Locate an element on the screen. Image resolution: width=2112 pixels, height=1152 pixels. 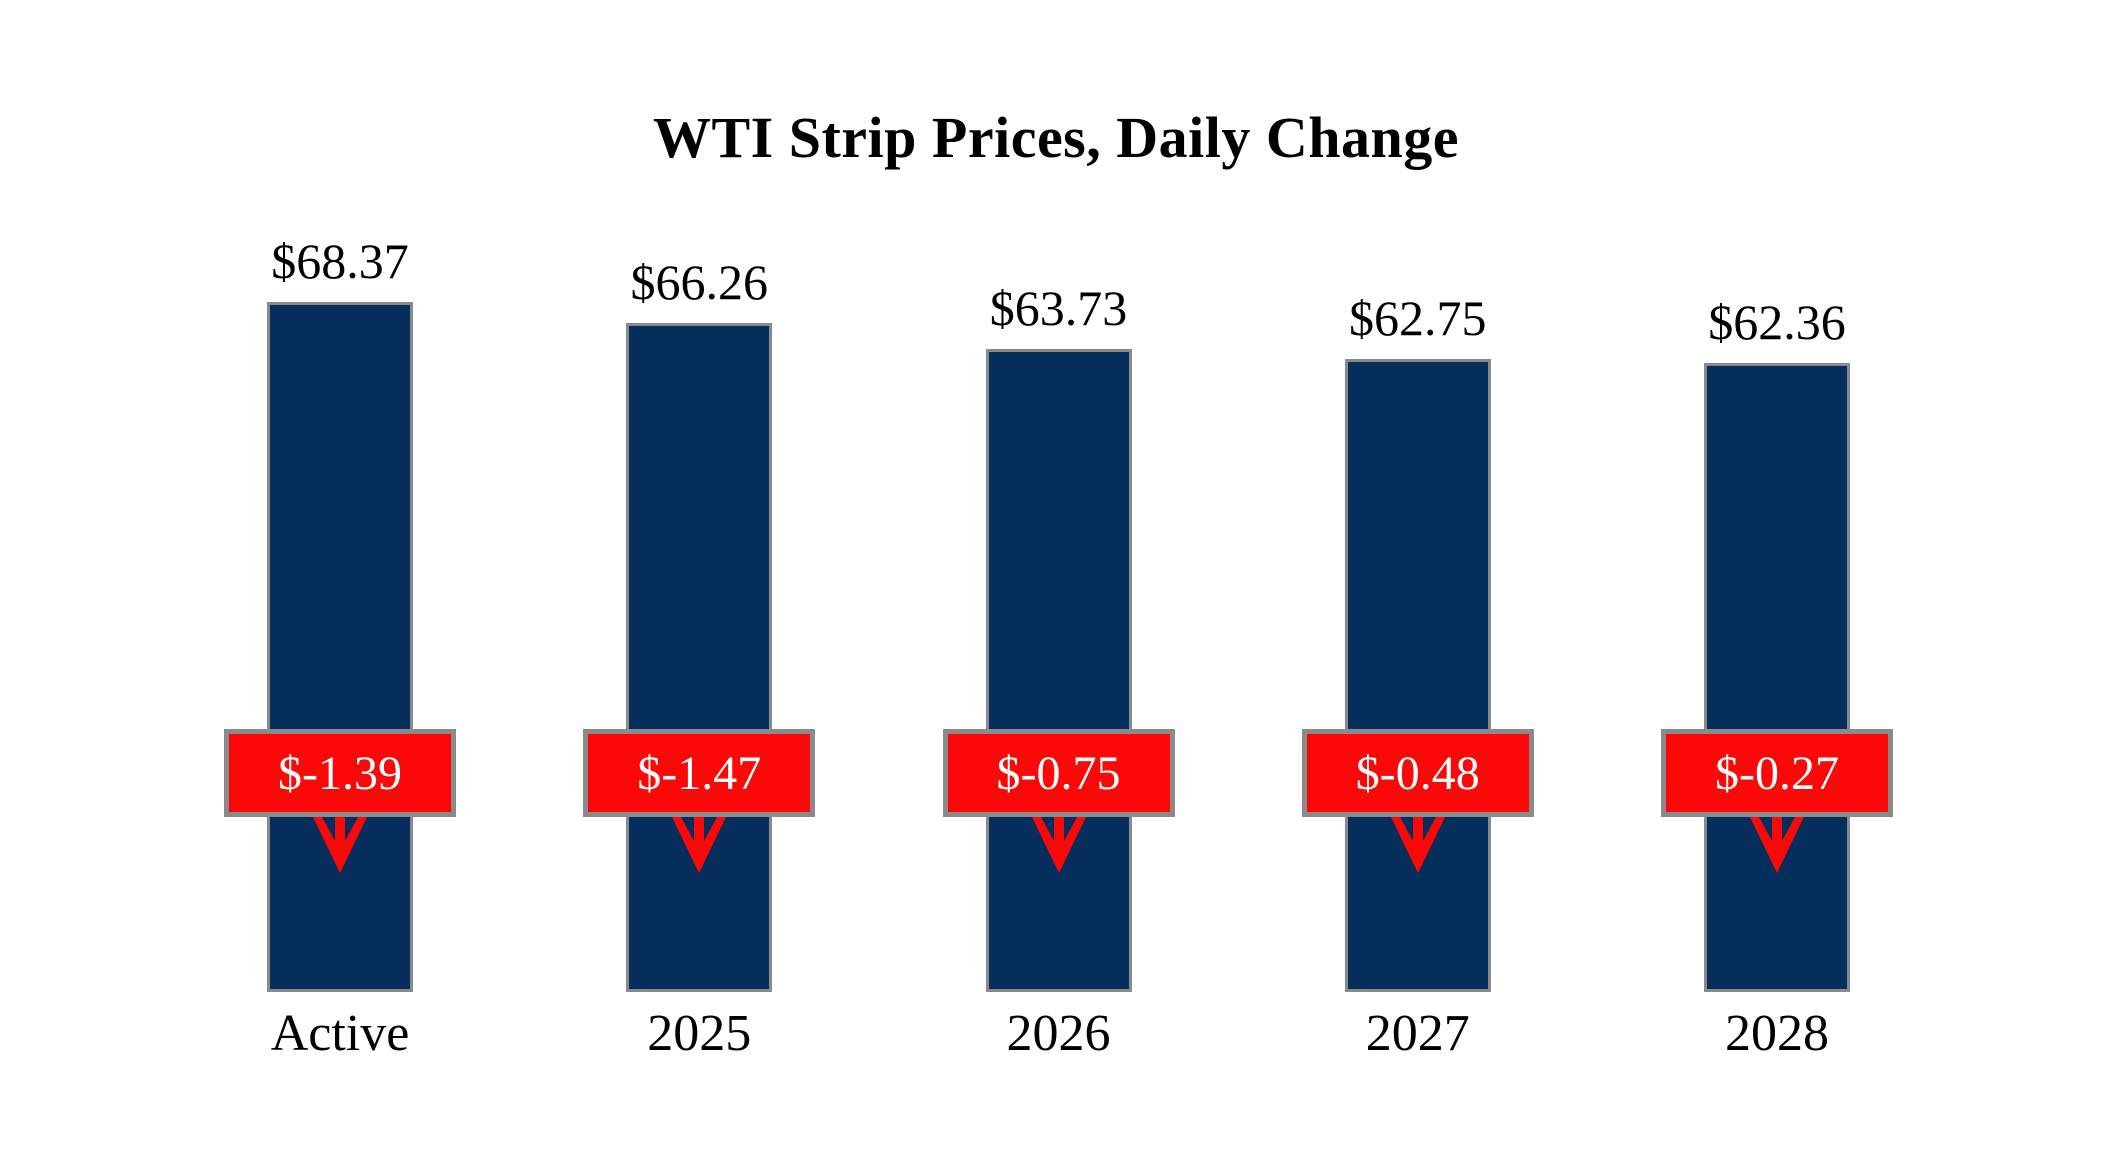
x-axis-label-active: Active is located at coordinates (340, 1033).